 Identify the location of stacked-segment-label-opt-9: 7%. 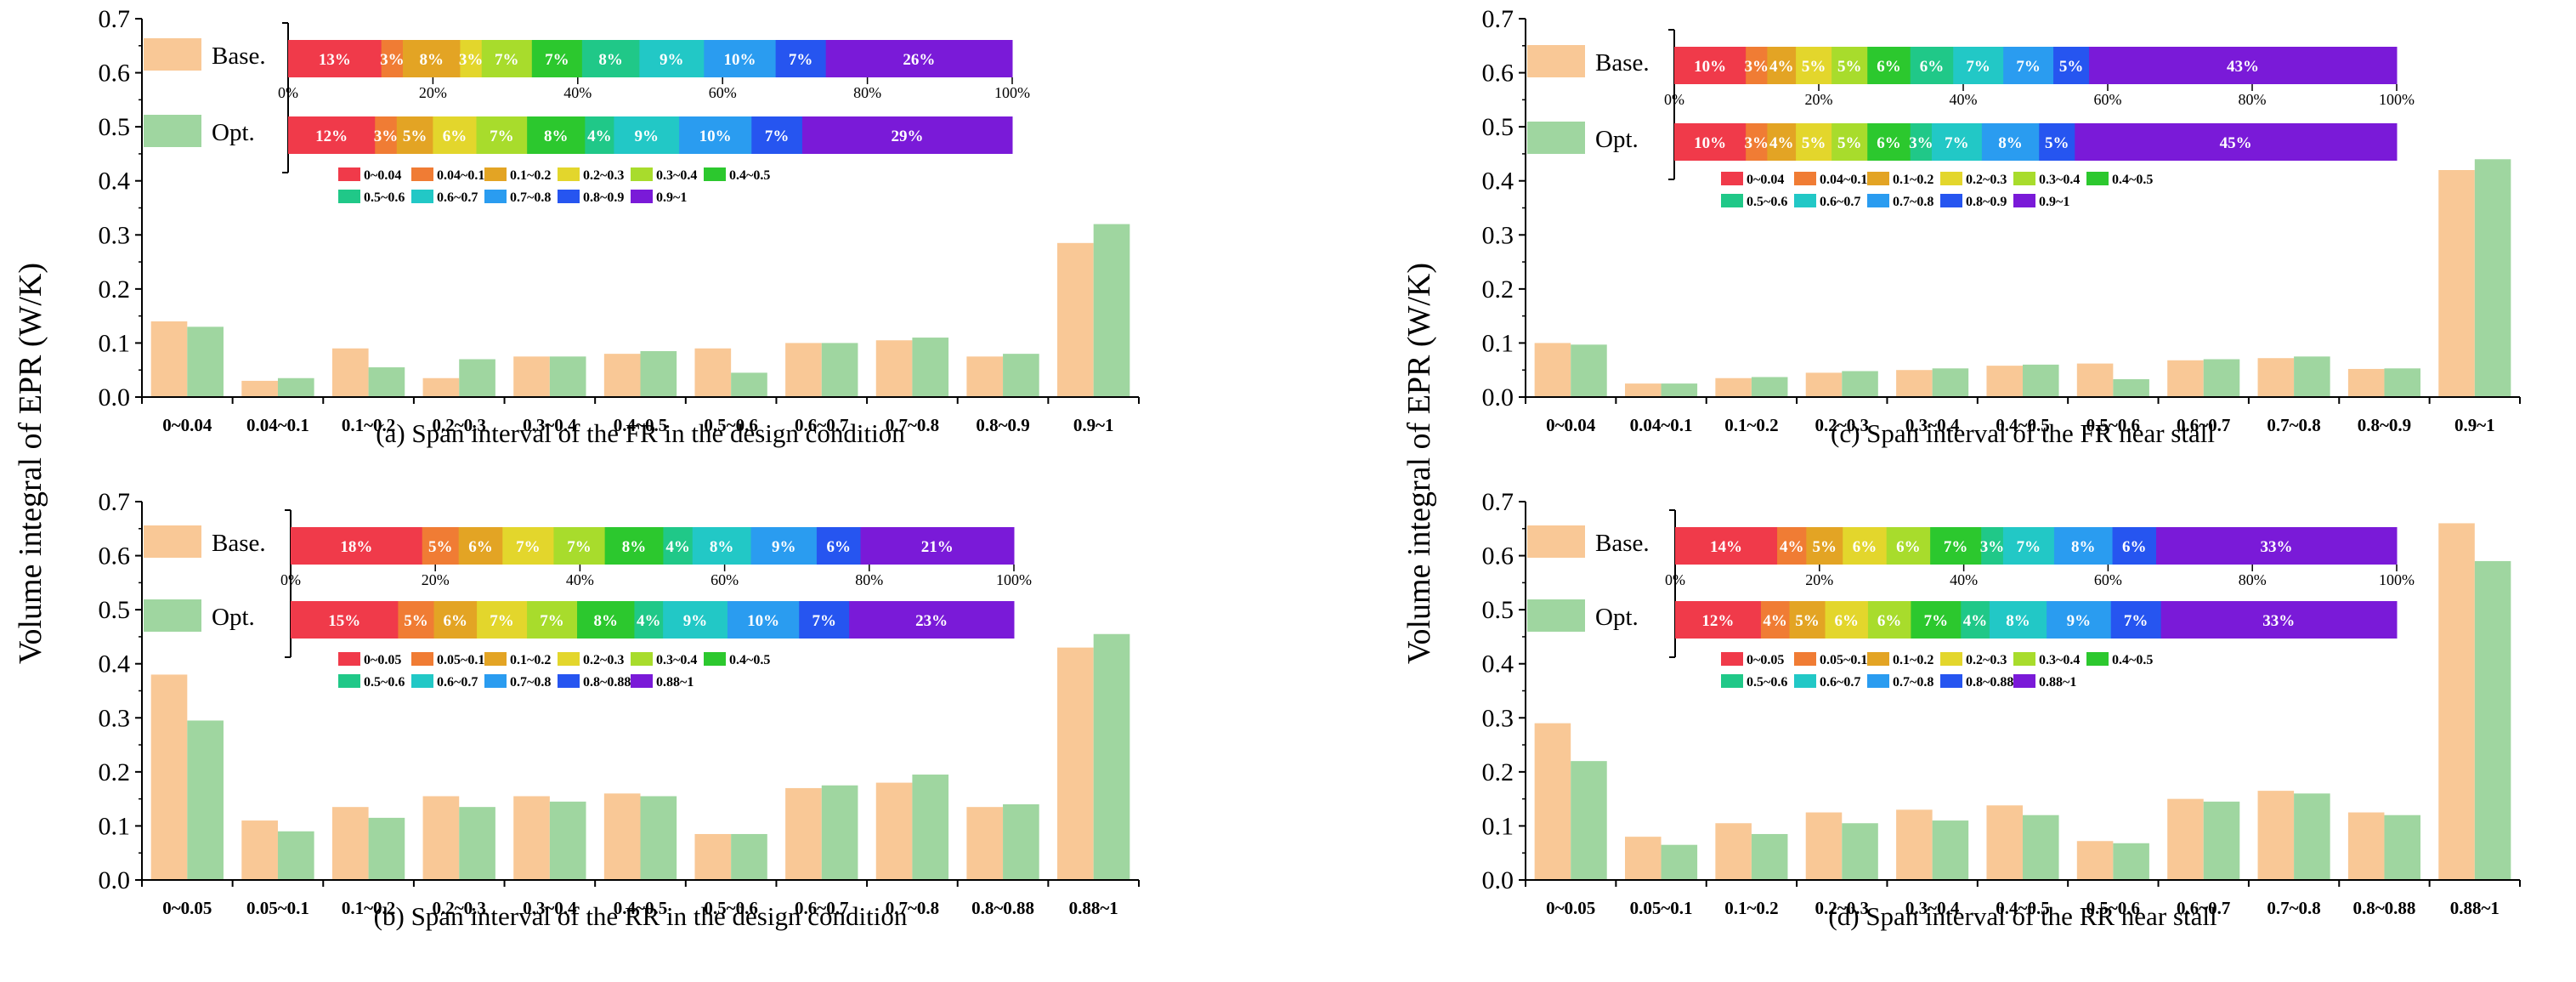
(824, 621).